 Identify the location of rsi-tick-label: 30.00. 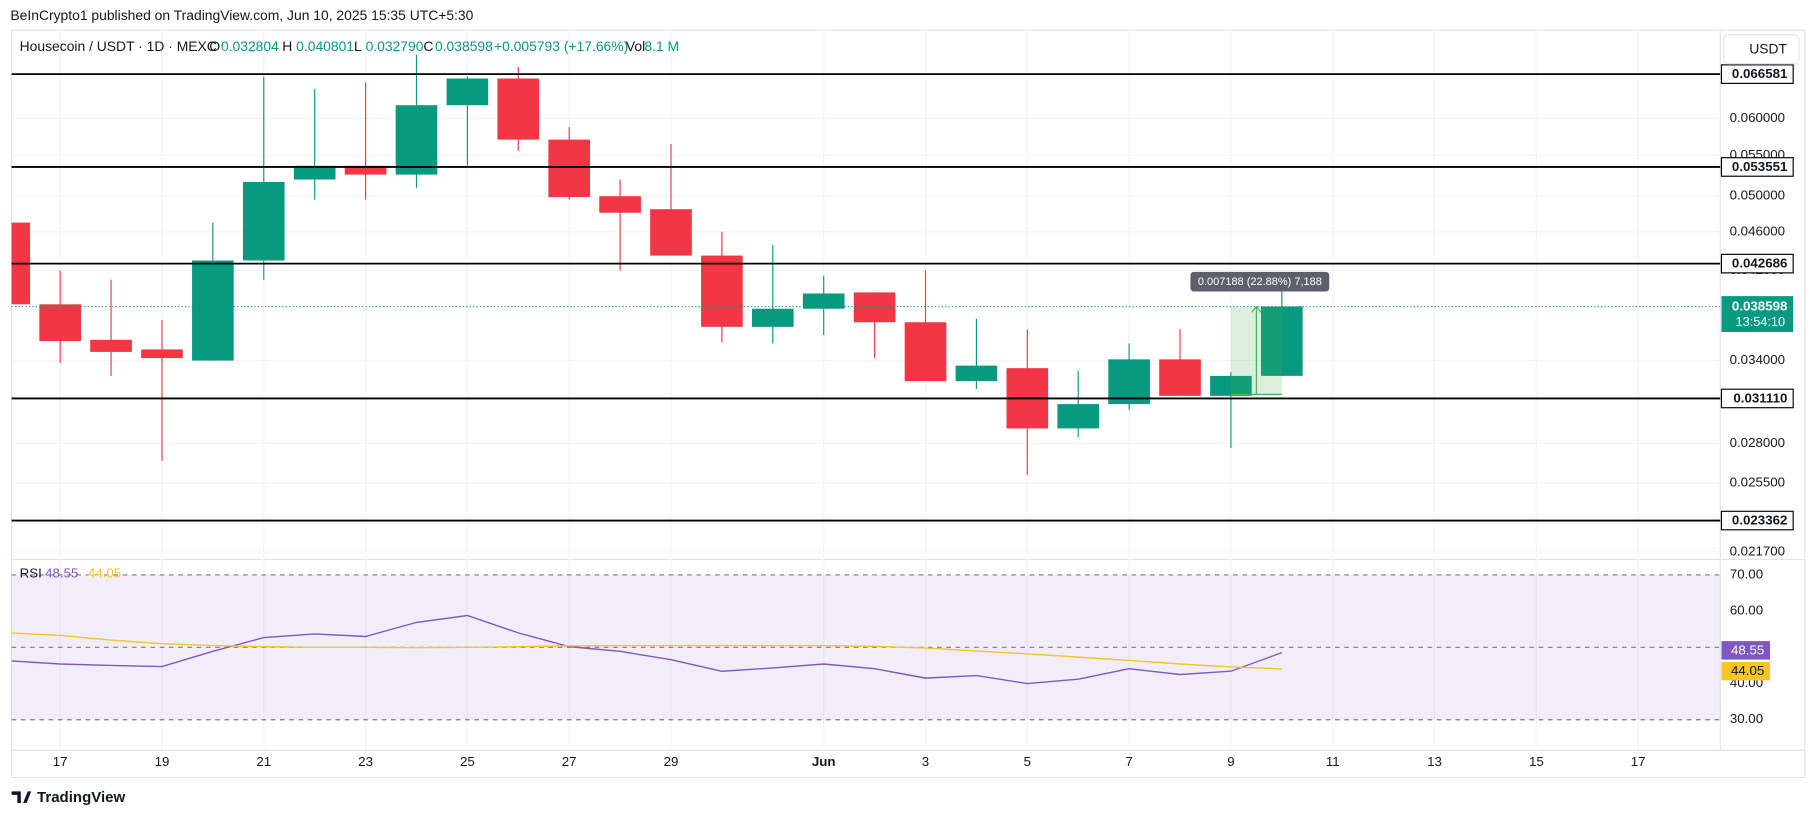
(1746, 718).